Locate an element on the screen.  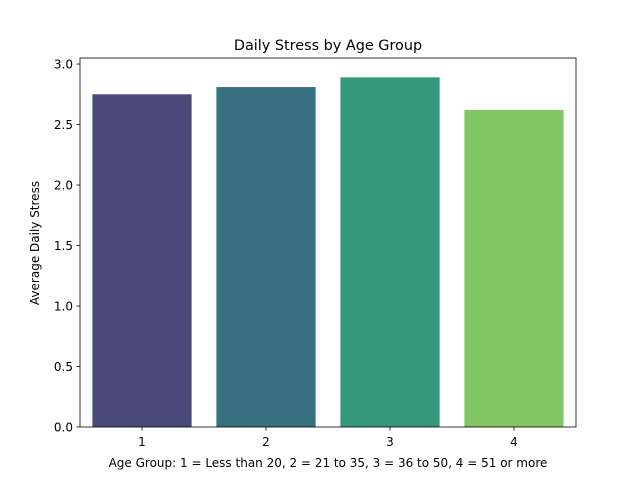
y-axis-ticks: 0.0 0.5 1.0 1.5 2.0 2.5 3.0 is located at coordinates (67, 246).